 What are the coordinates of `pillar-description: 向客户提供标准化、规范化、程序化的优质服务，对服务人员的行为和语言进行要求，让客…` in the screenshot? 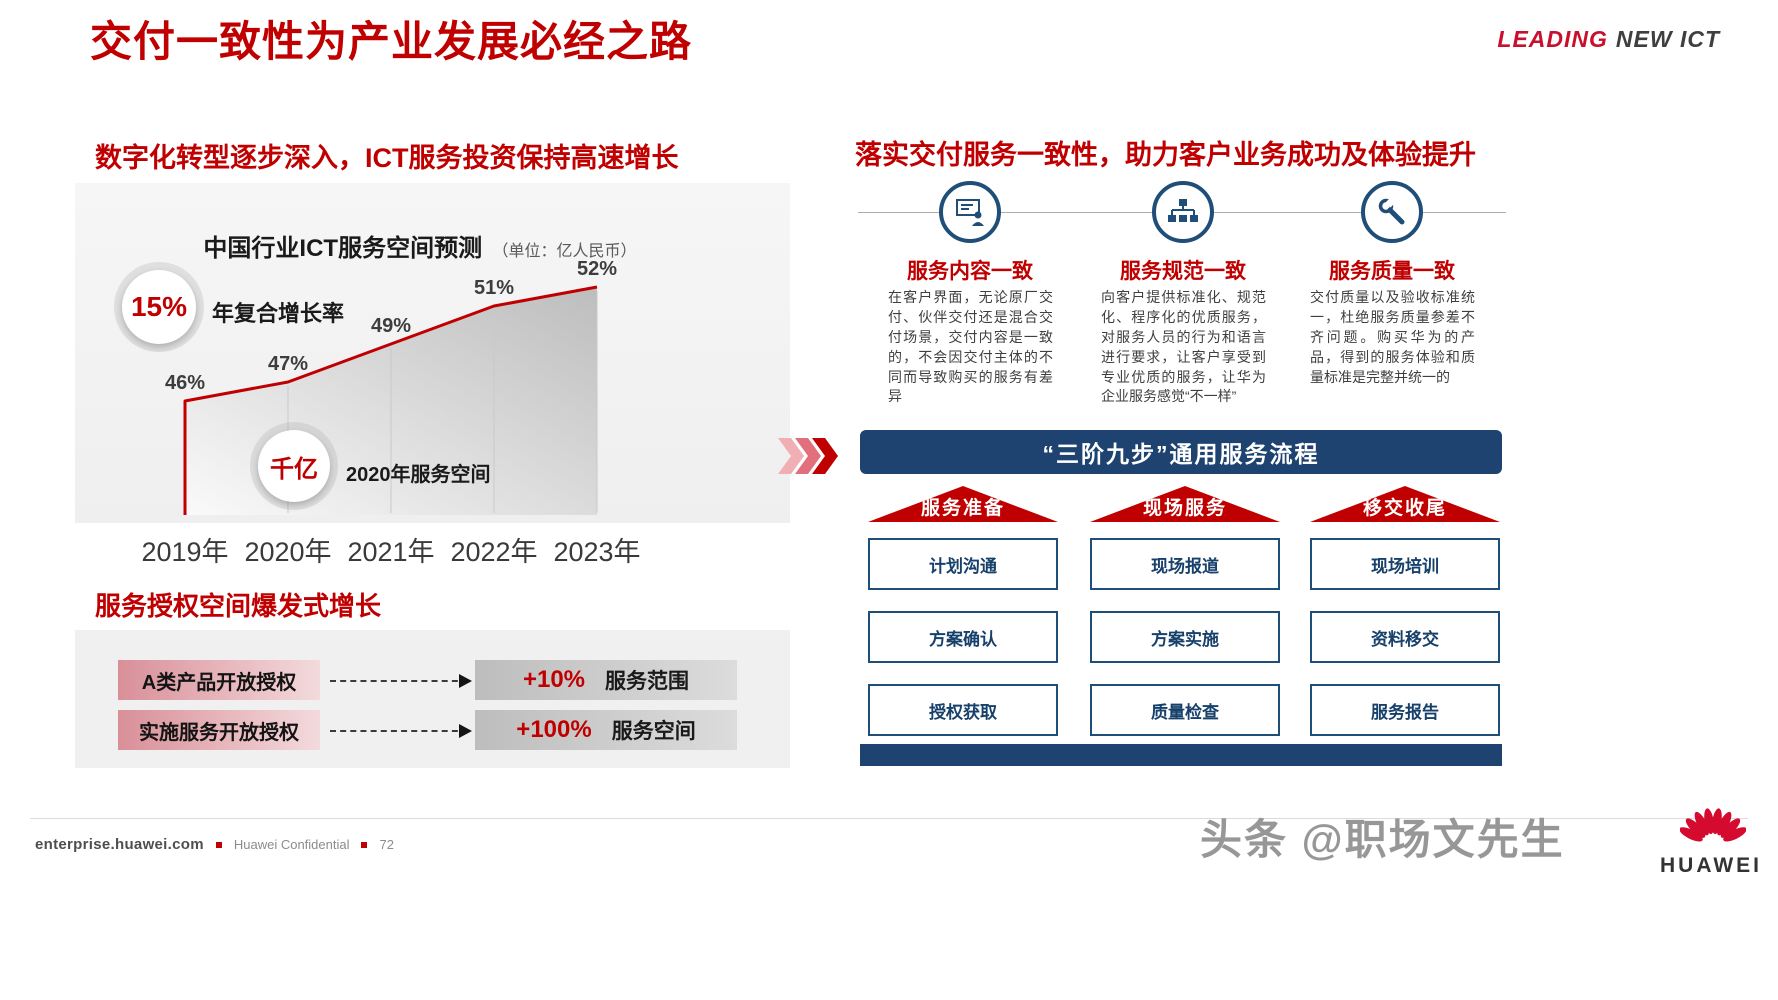 It's located at (1183, 347).